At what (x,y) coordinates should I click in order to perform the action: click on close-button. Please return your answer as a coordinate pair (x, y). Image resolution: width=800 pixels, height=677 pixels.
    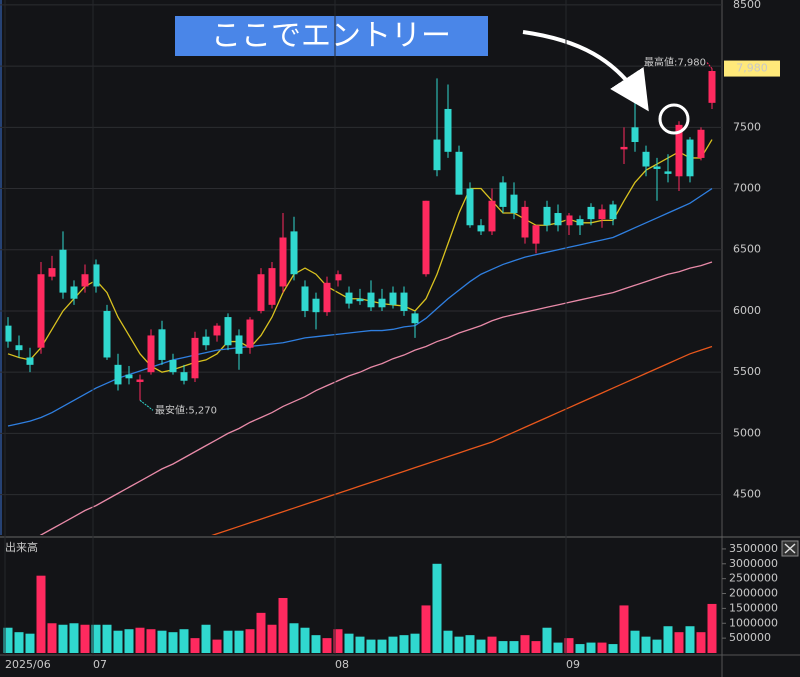
    Looking at the image, I should click on (790, 548).